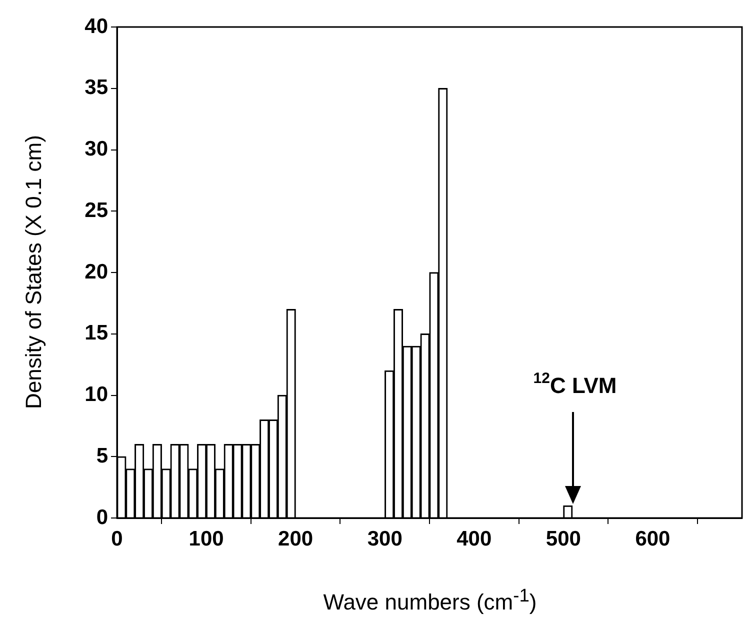 The width and height of the screenshot is (745, 641). What do you see at coordinates (563, 538) in the screenshot?
I see `x-tick-label: 500` at bounding box center [563, 538].